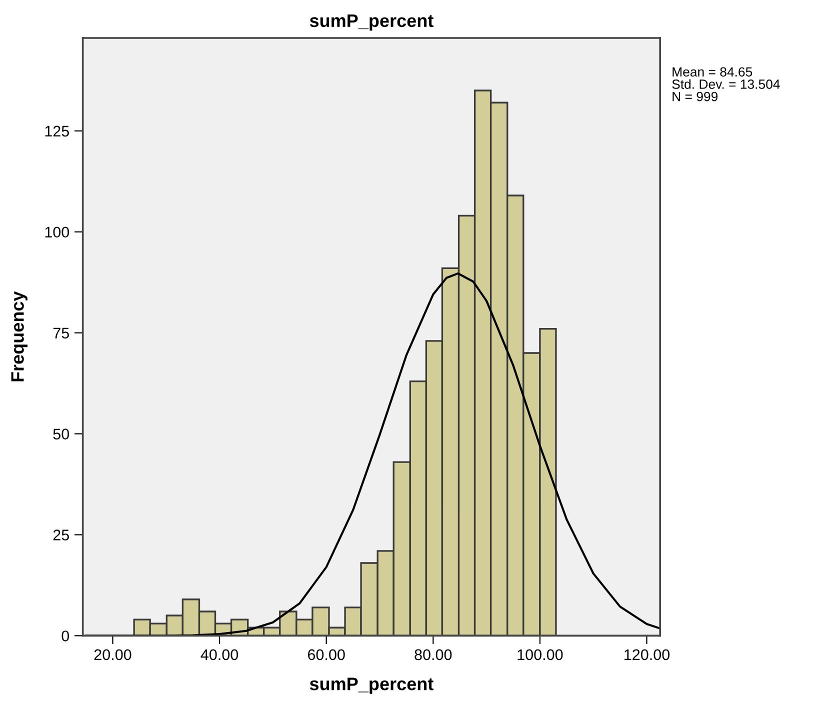 The height and width of the screenshot is (704, 820). Describe the element at coordinates (372, 22) in the screenshot. I see `chart-title: sumP_percent` at that location.